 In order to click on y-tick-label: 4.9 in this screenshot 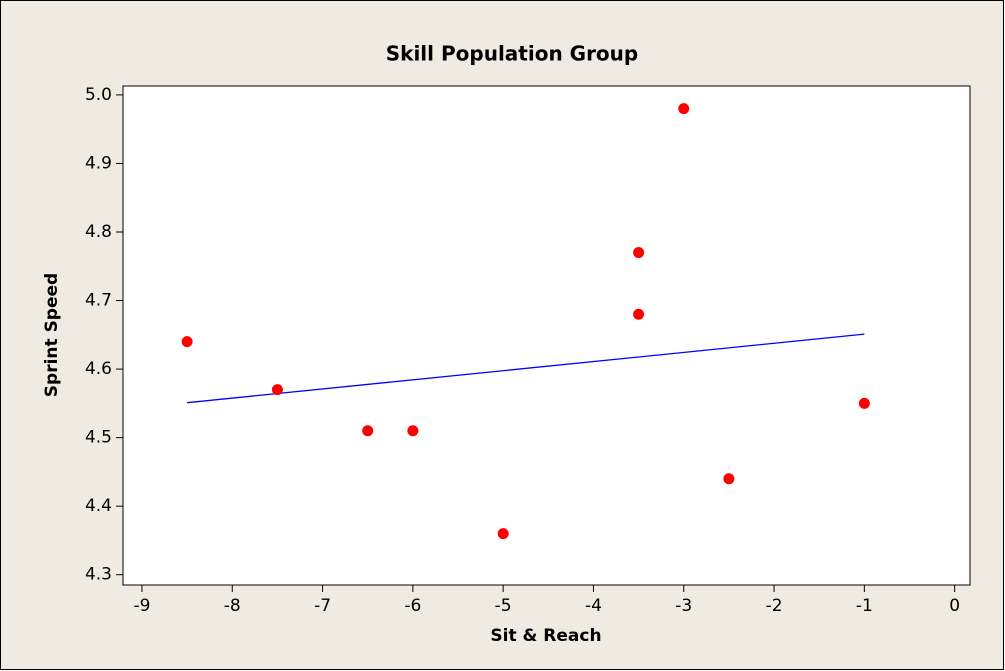, I will do `click(98, 163)`.